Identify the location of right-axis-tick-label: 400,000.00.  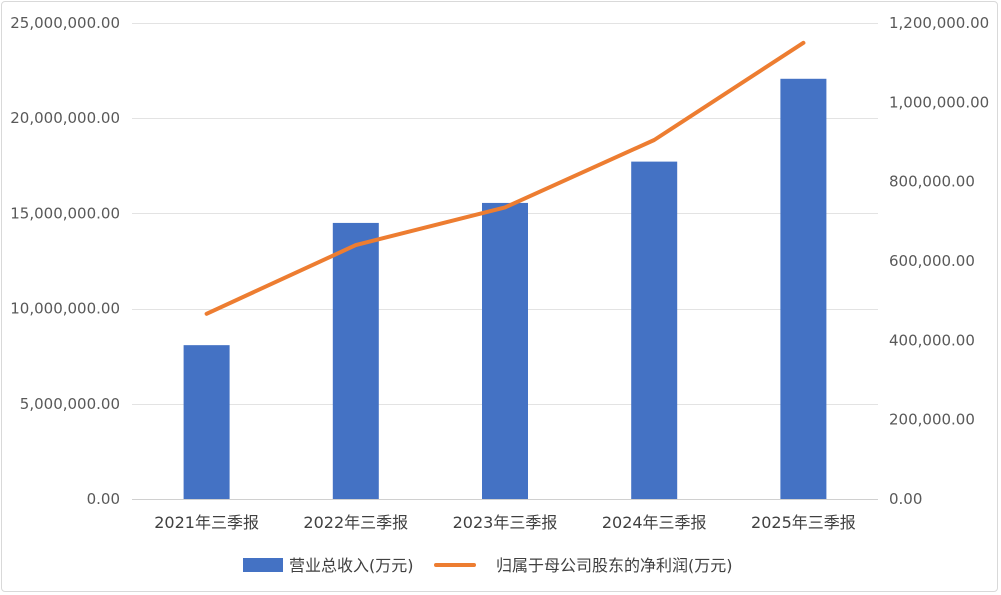
(932, 340).